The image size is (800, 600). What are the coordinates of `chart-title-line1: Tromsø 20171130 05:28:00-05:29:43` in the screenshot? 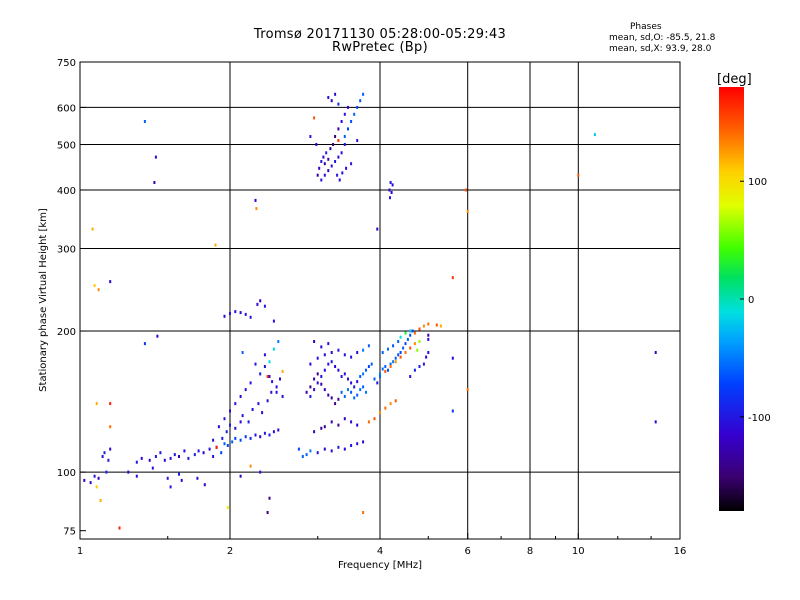 It's located at (380, 34).